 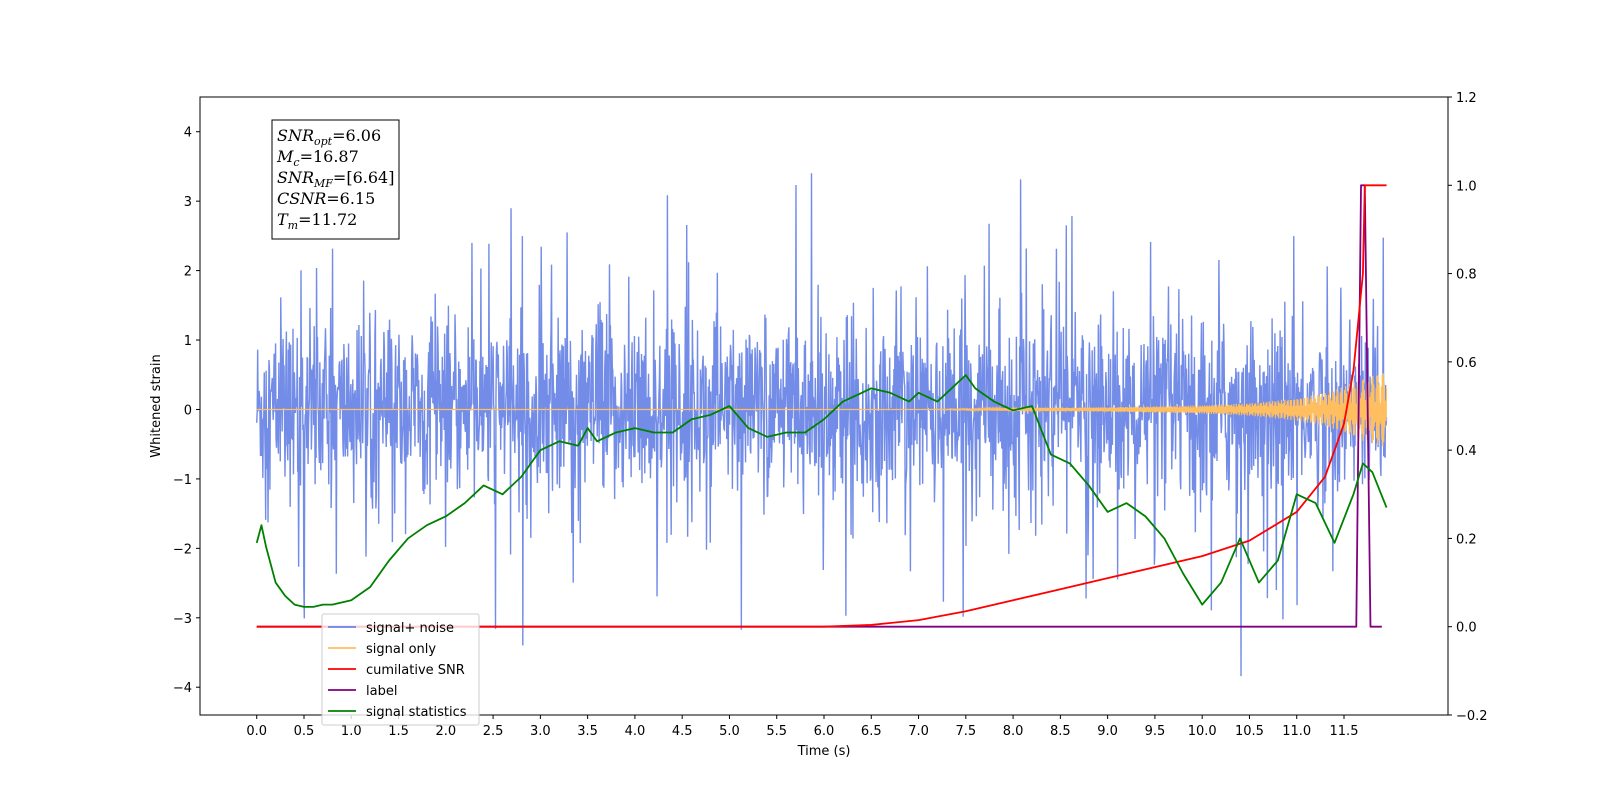 I want to click on x-tick-label: 4.5, so click(x=682, y=731).